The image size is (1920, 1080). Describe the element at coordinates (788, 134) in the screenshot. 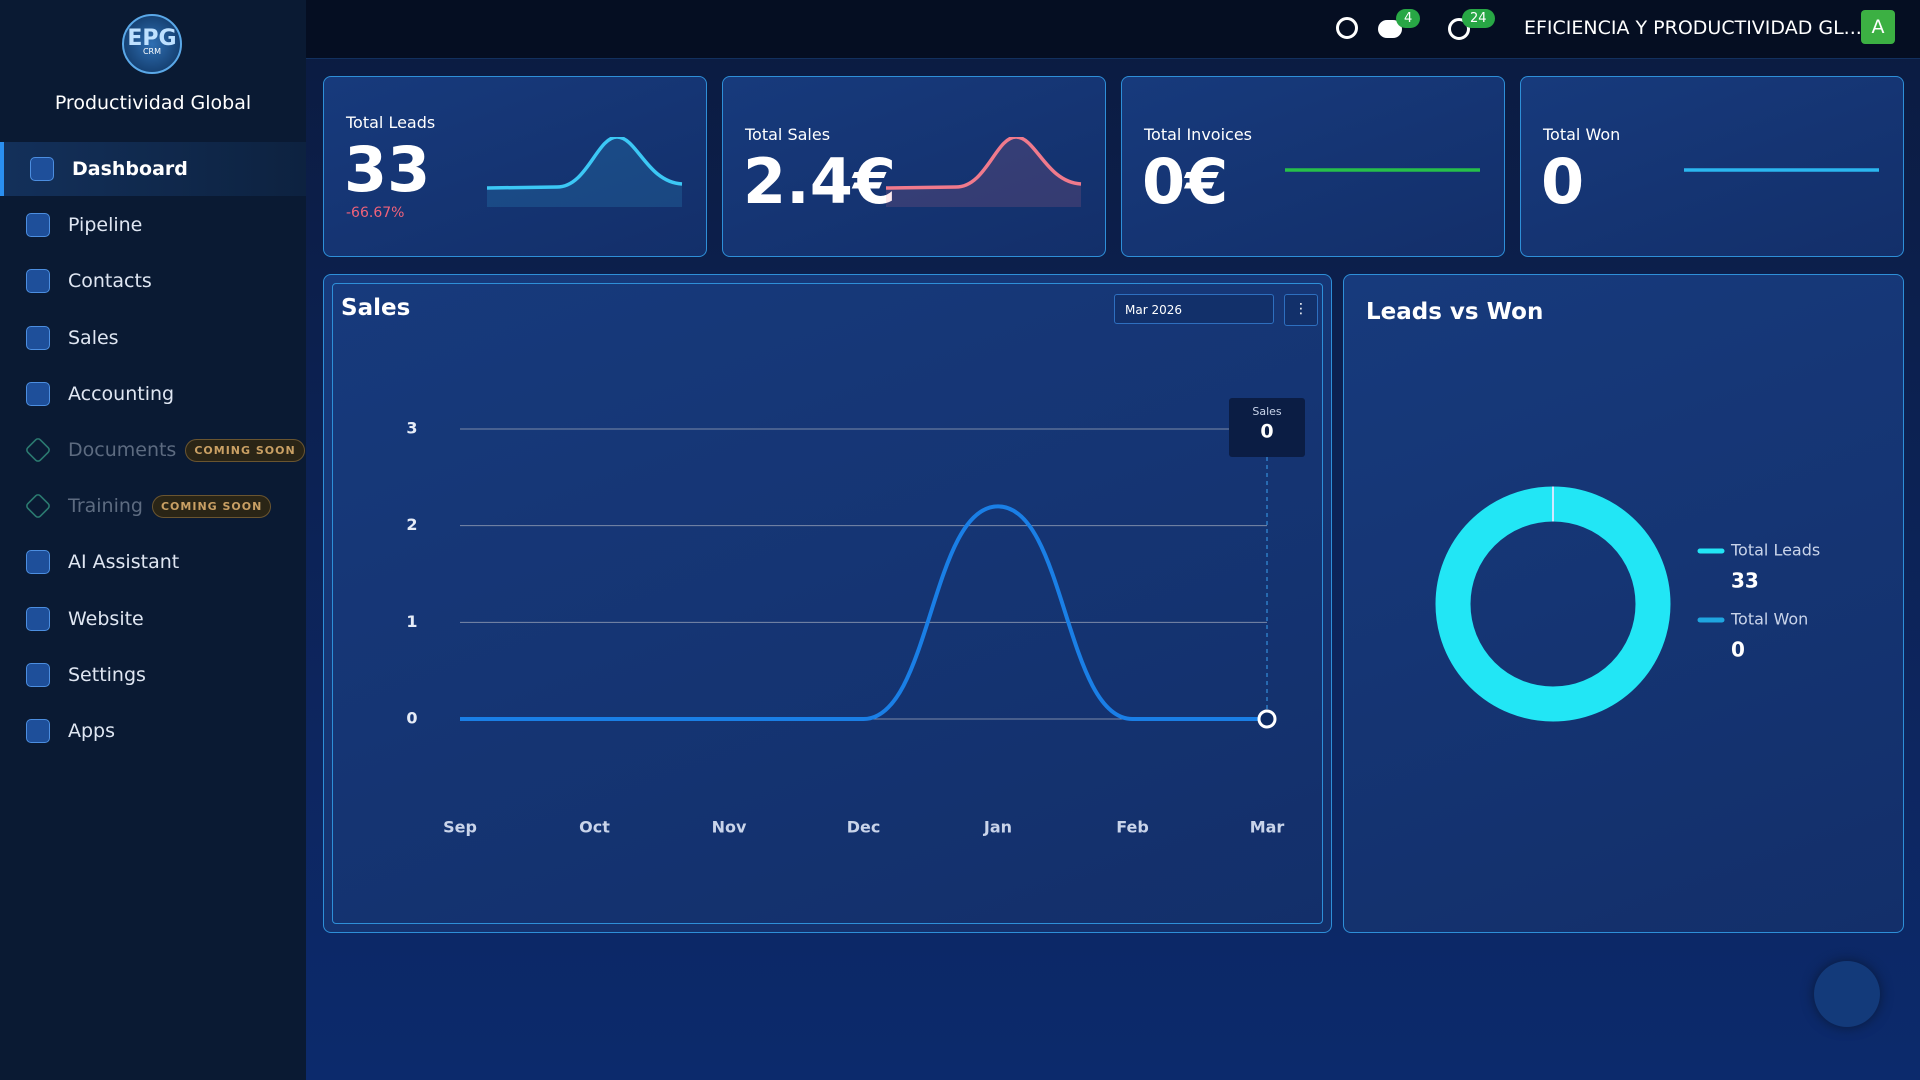

I see `kpi-title: Total Sales` at that location.